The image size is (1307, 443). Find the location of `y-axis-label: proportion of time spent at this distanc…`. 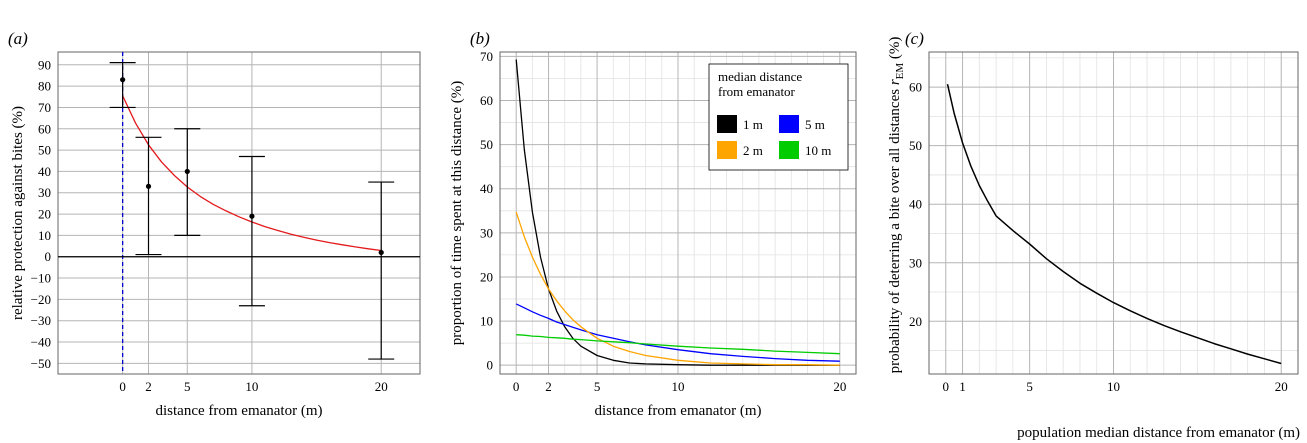

y-axis-label: proportion of time spent at this distanc… is located at coordinates (457, 213).